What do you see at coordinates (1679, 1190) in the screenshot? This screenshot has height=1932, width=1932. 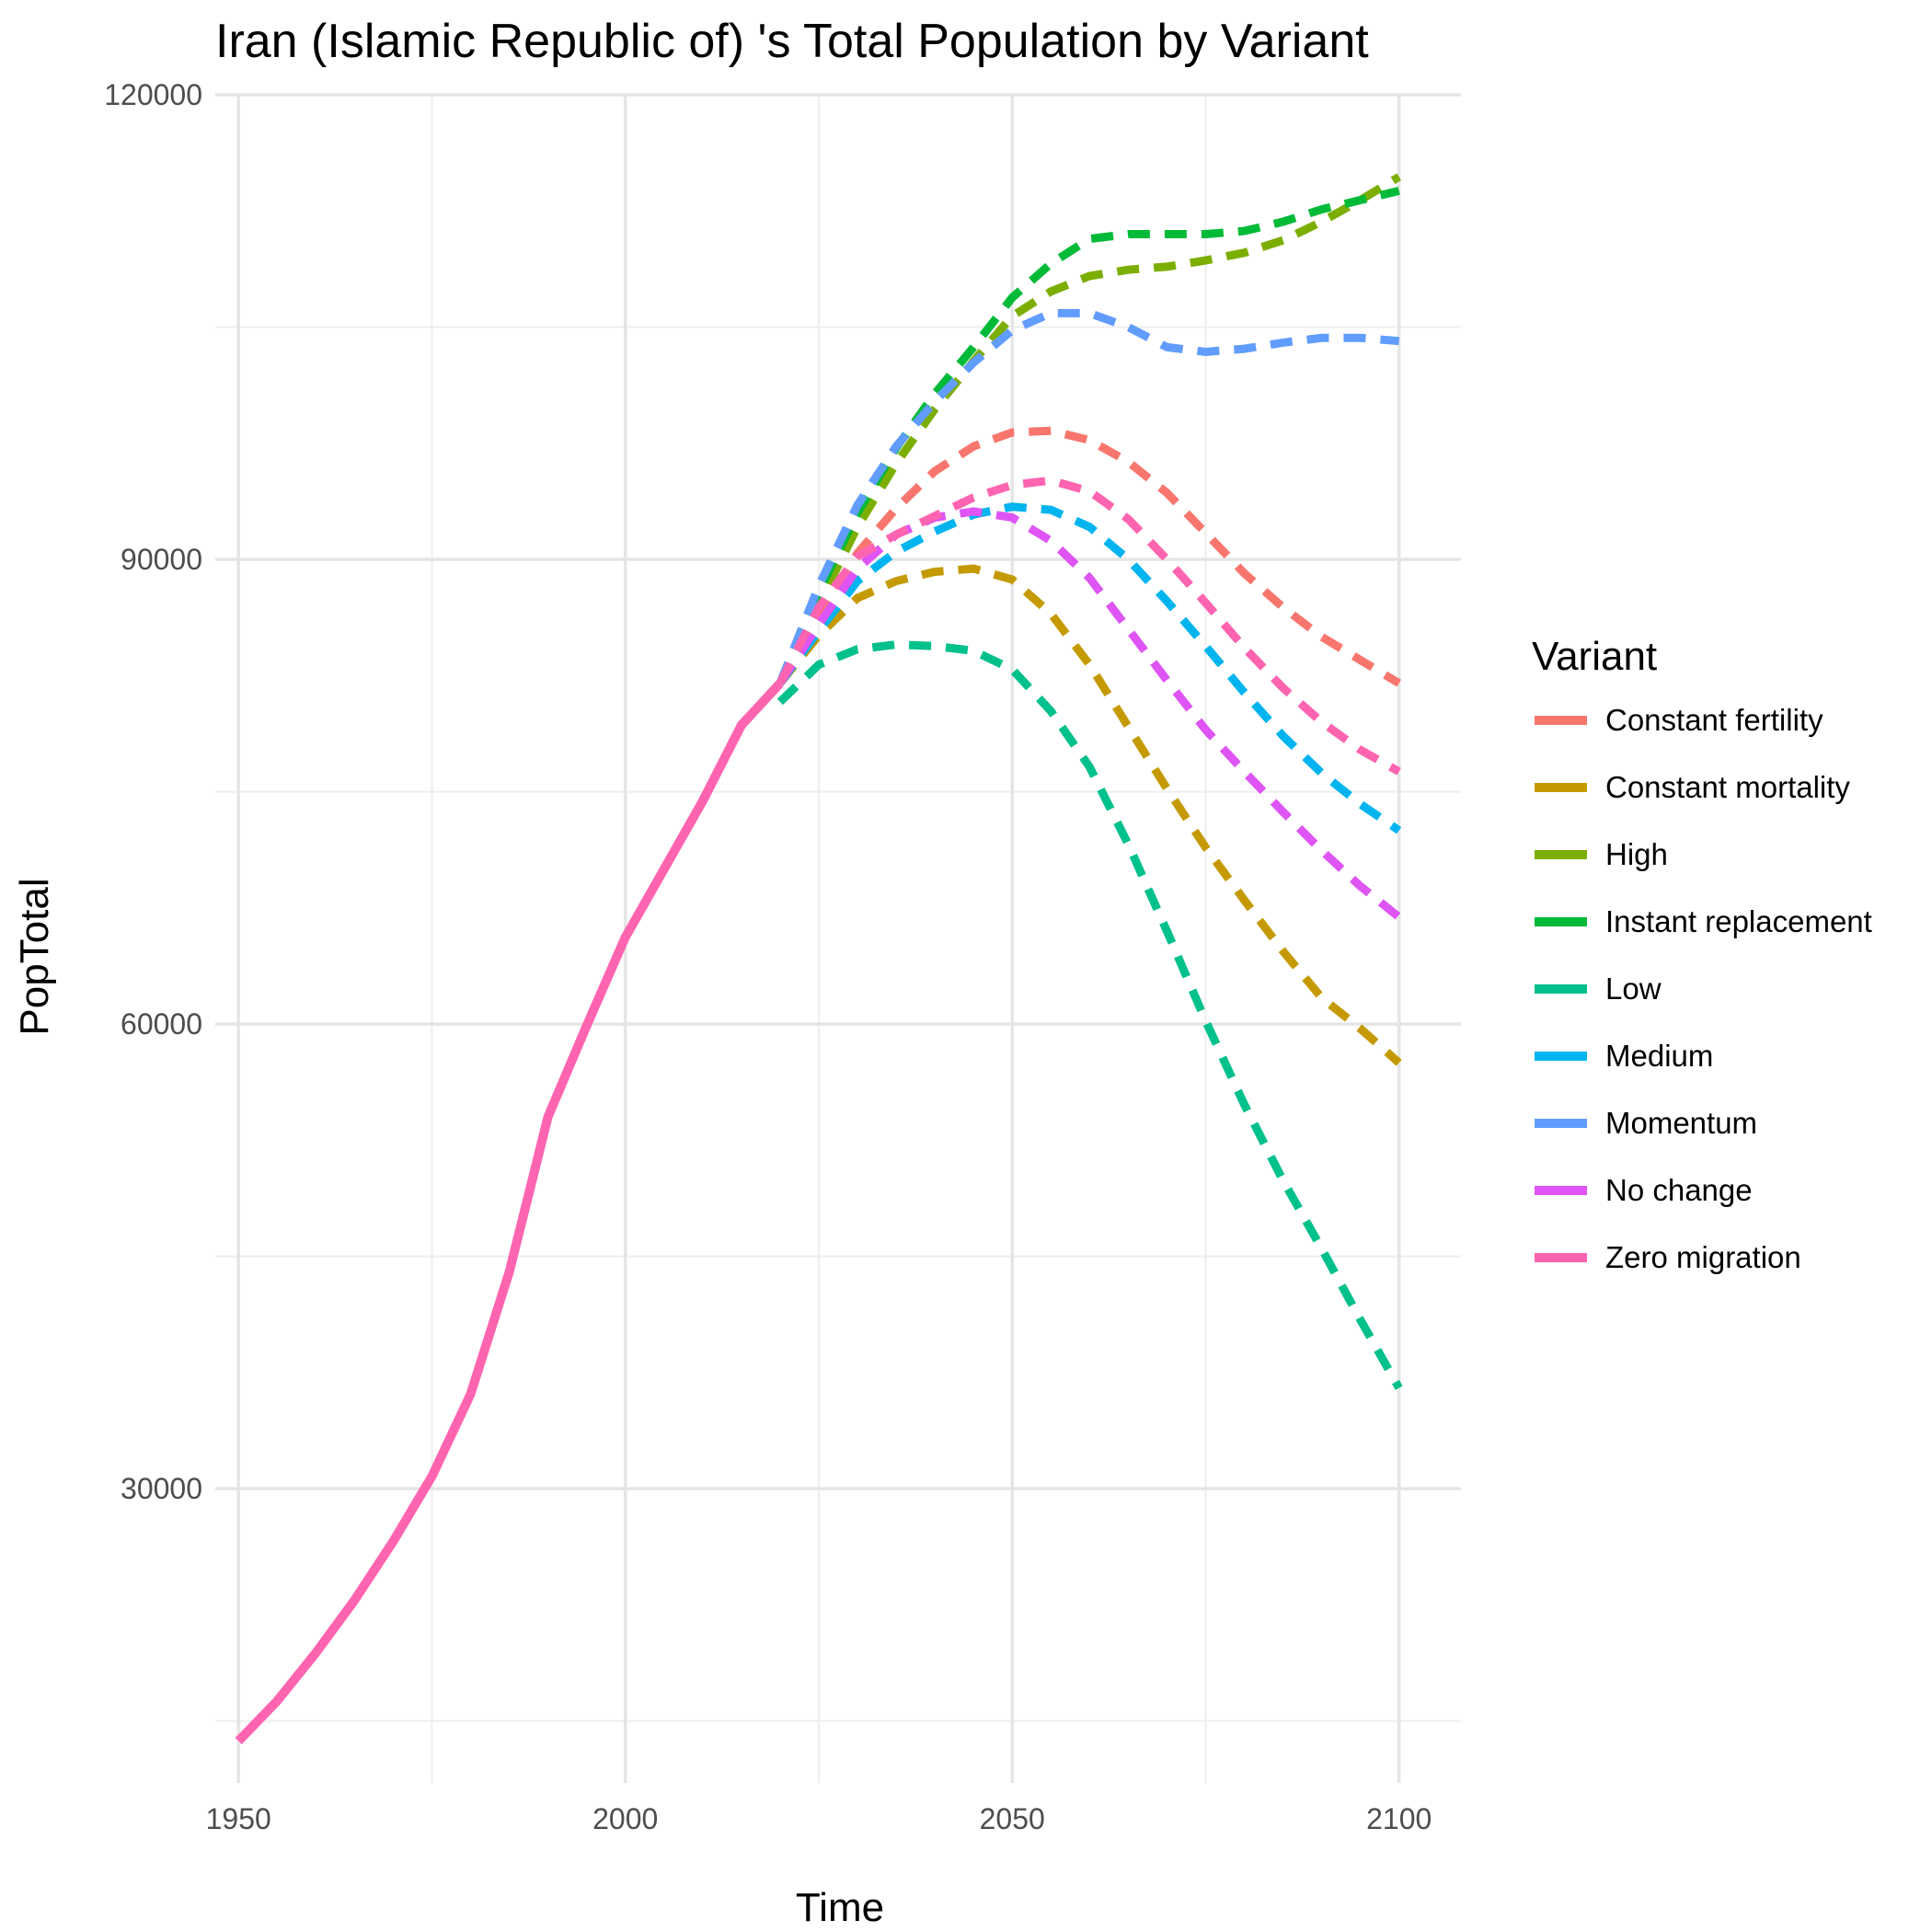 I see `legend-label: No change` at bounding box center [1679, 1190].